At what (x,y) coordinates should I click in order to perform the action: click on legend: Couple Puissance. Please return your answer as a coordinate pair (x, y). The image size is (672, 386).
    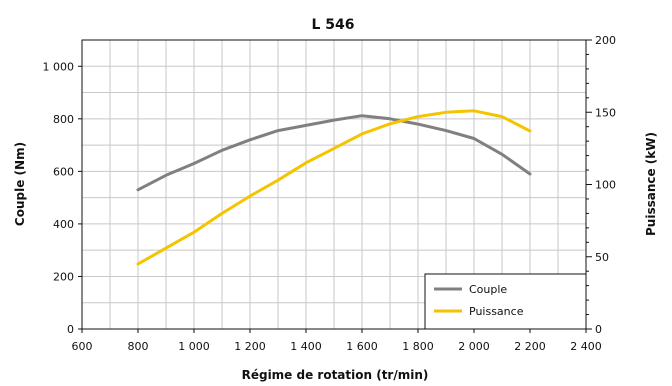
    Looking at the image, I should click on (505, 301).